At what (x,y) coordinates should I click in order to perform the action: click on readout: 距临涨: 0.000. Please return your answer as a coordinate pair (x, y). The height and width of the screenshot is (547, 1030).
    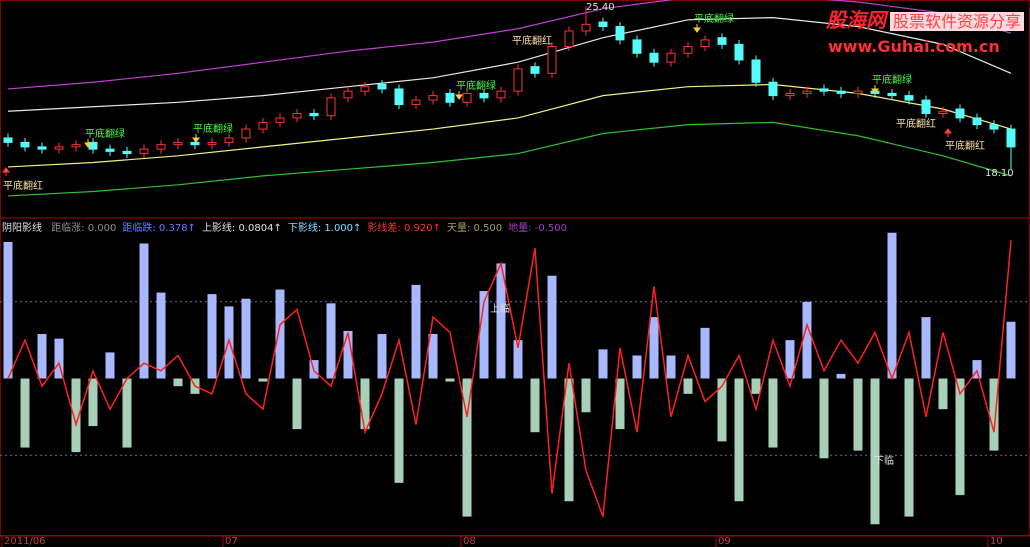
    Looking at the image, I should click on (84, 228).